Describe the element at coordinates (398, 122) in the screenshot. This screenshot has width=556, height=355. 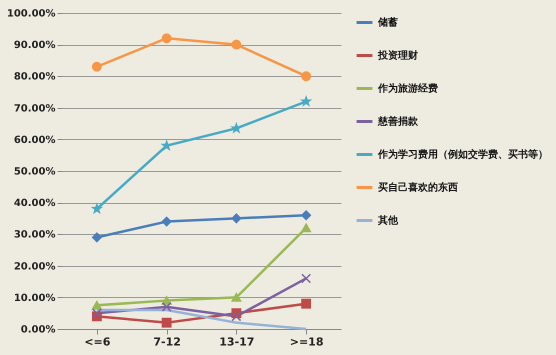
I see `legend-label: 慈善捐款` at that location.